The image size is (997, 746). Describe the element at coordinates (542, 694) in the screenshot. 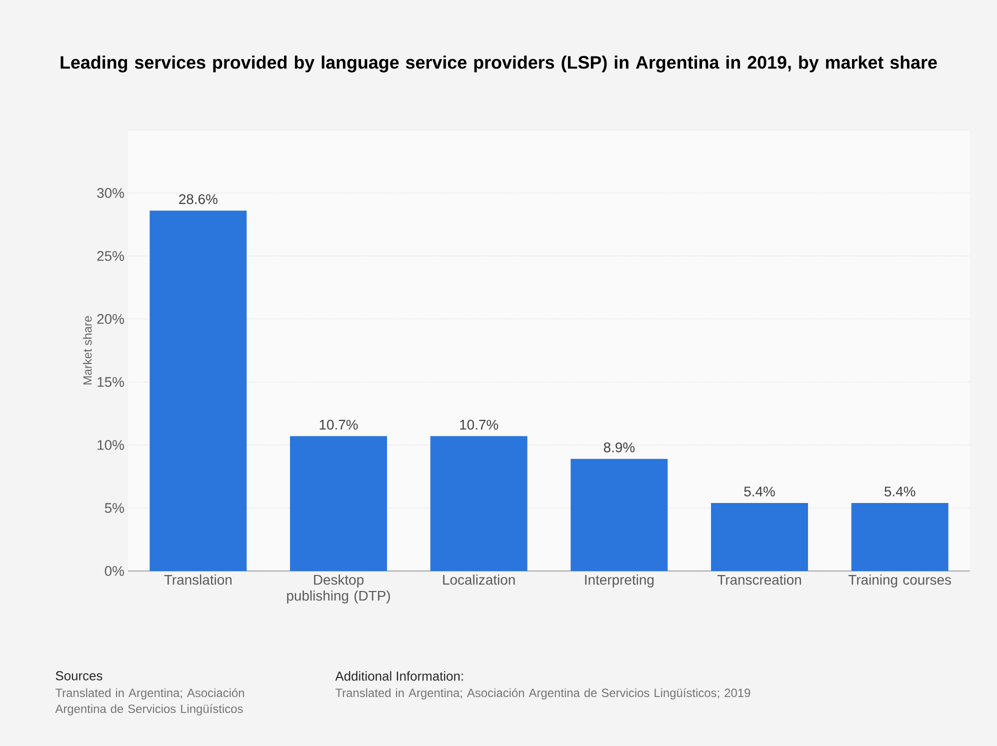

I see `text: Translated in Argentina; Asociación Argentina de Servicios Lingüísticos; 2019` at that location.